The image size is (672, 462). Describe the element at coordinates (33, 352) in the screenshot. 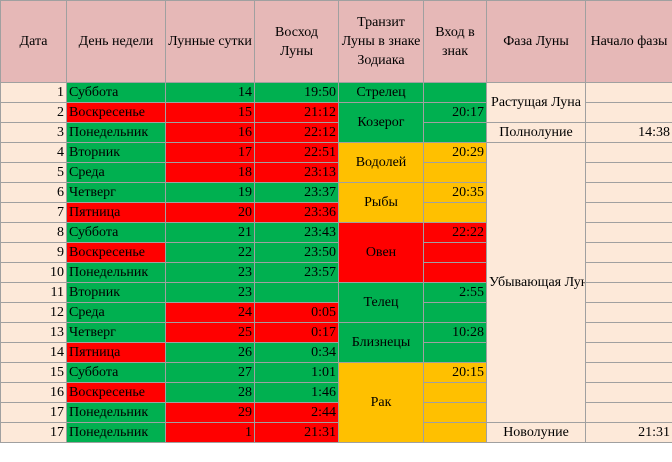

I see `date-cell: 14` at that location.